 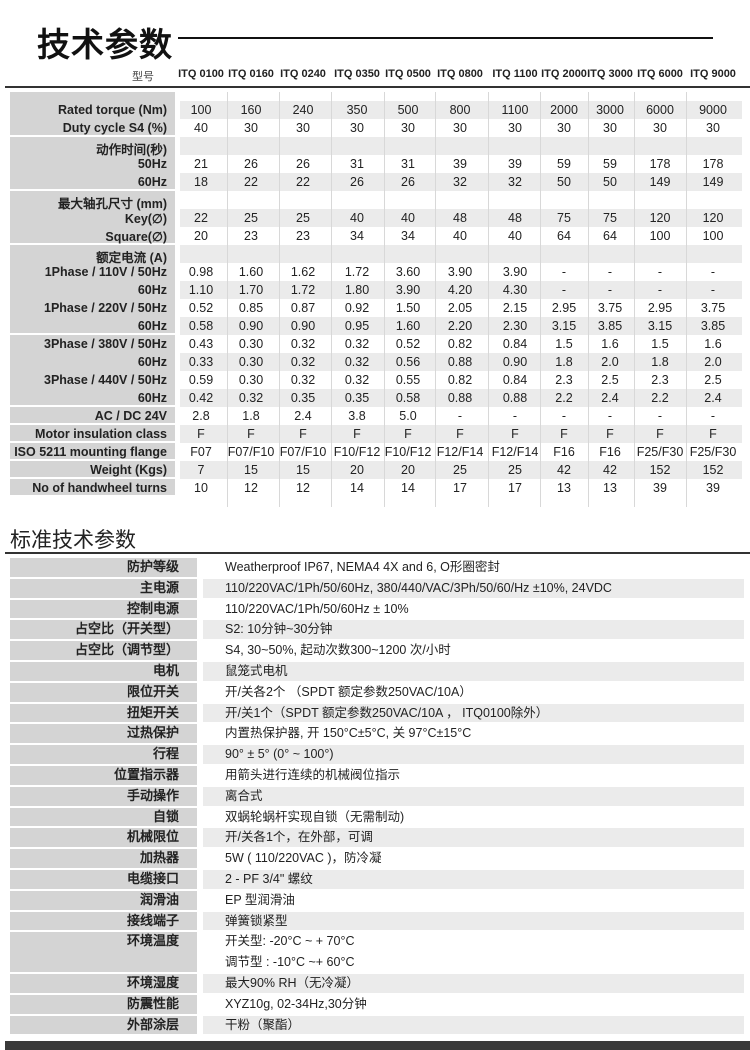 I want to click on spec-value: 用箭头进行连续的机械阀位指示, so click(x=473, y=775).